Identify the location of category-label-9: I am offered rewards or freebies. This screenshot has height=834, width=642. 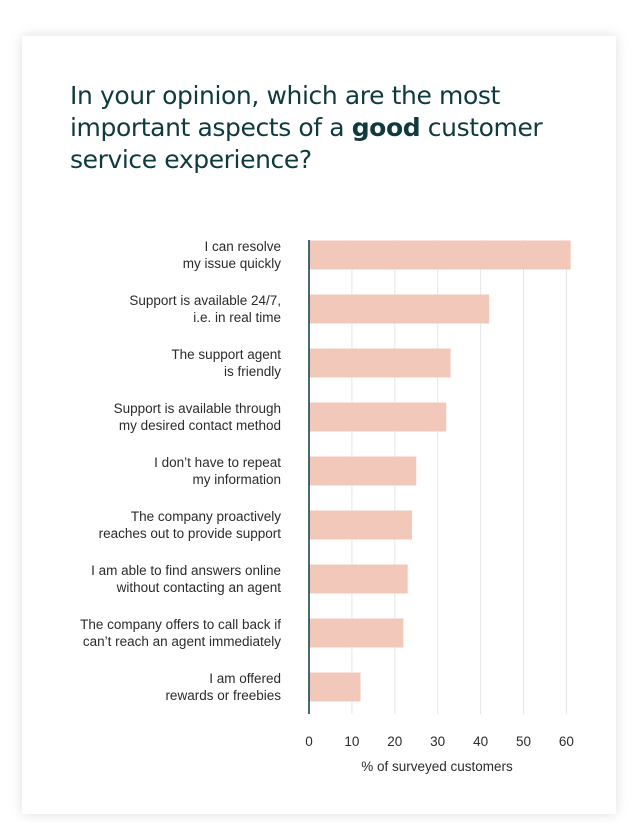
(223, 687).